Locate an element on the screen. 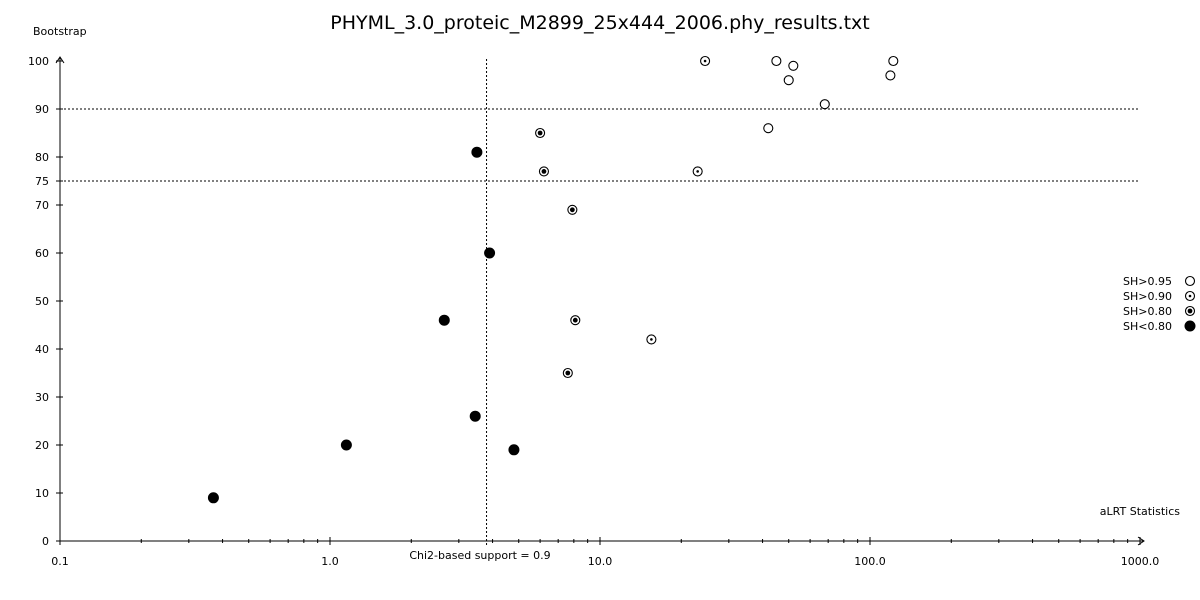  y-tick-label: 70 is located at coordinates (42, 205).